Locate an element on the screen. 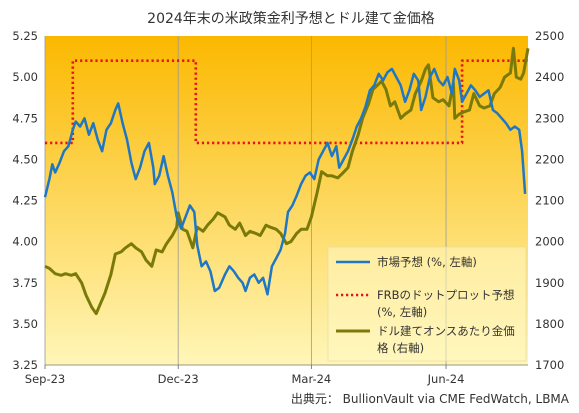 This screenshot has width=579, height=413. y-right-tick-label: 2400 is located at coordinates (549, 77).